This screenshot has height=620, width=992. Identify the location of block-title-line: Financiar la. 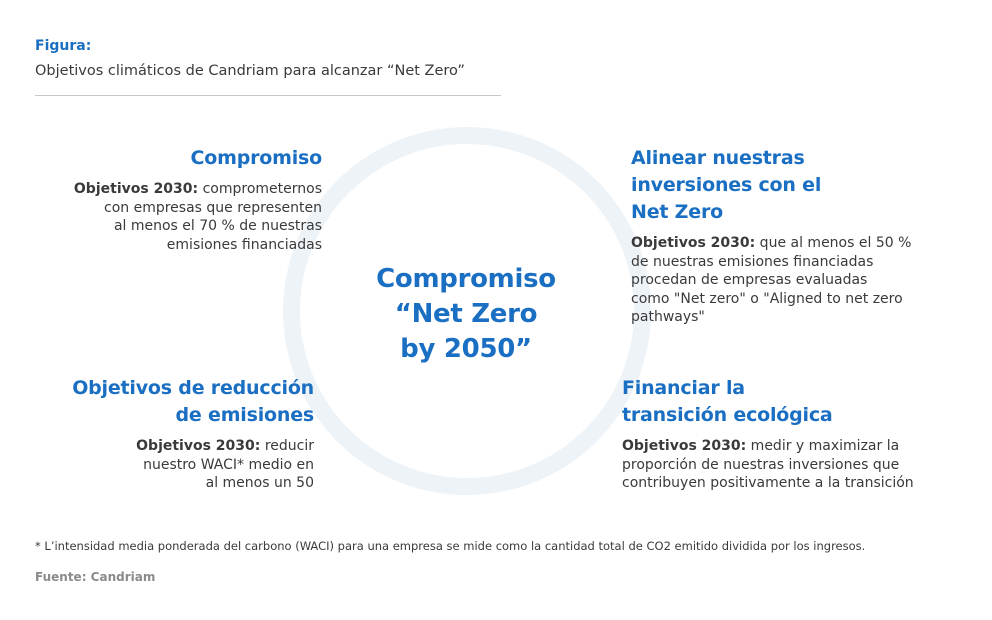
(683, 388).